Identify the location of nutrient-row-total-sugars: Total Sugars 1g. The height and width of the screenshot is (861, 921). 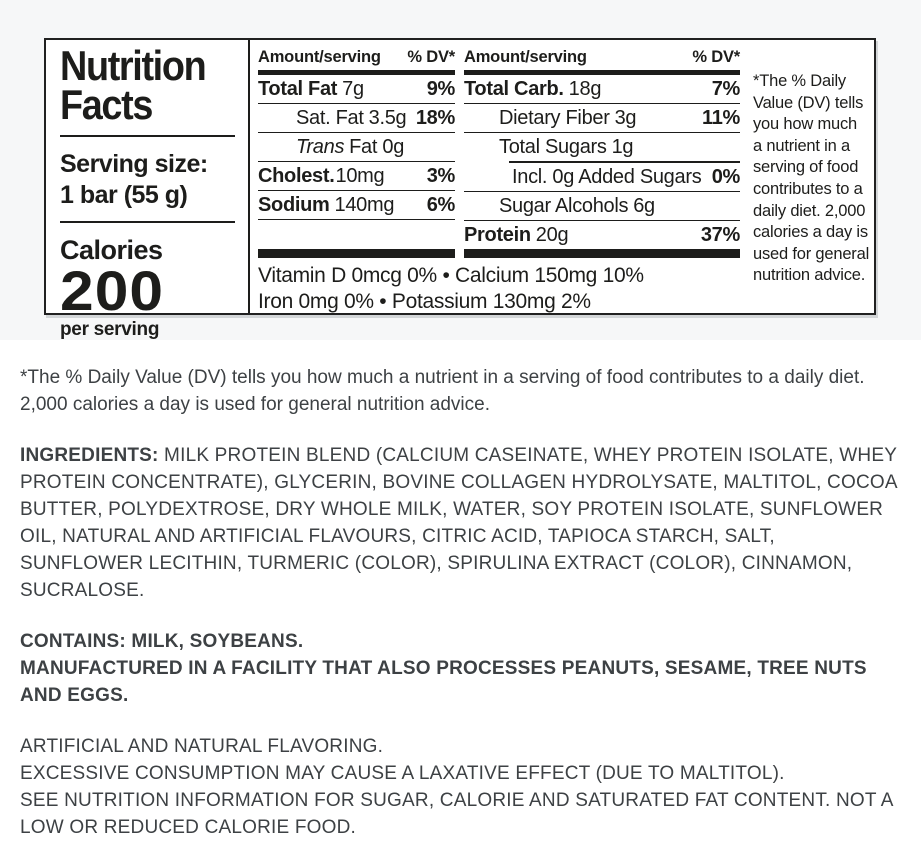
(602, 147).